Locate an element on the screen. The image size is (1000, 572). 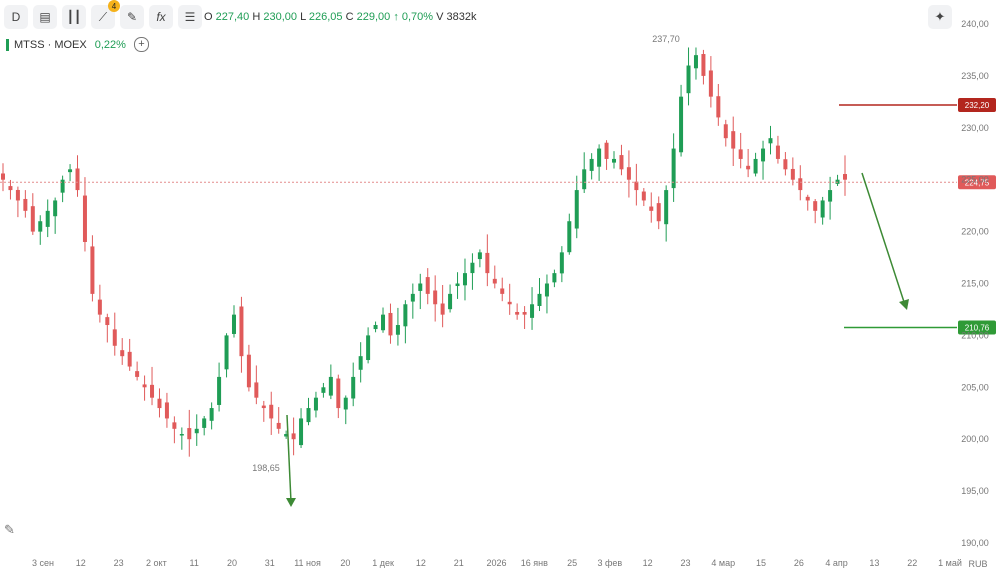
indicators-button: fx is located at coordinates (161, 17).